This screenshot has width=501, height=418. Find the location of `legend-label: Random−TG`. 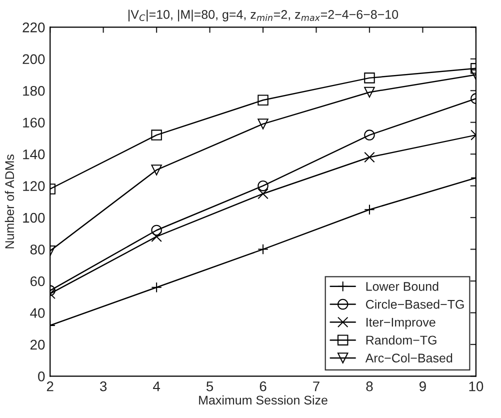

legend-label: Random−TG is located at coordinates (401, 340).